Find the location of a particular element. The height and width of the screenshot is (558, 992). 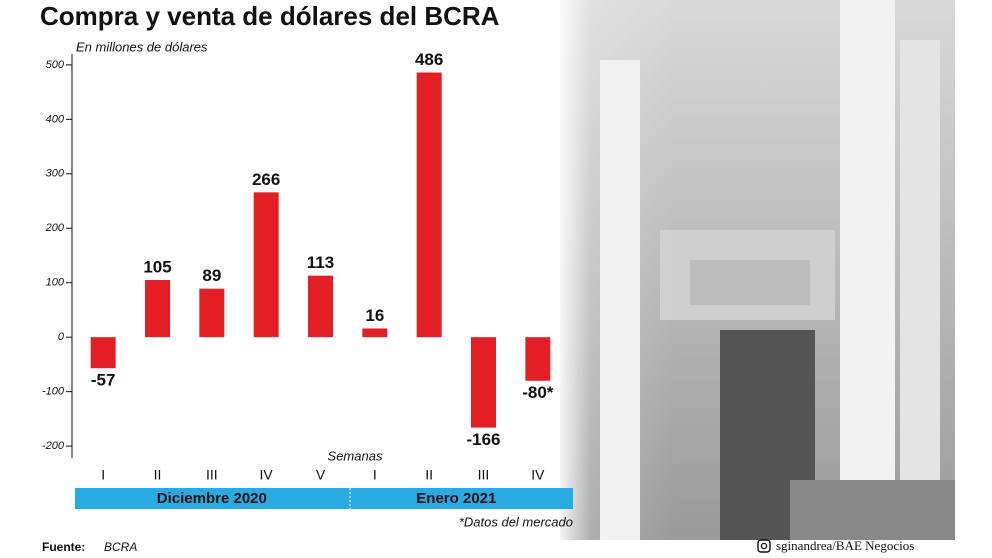

value-label: 16 is located at coordinates (374, 315).